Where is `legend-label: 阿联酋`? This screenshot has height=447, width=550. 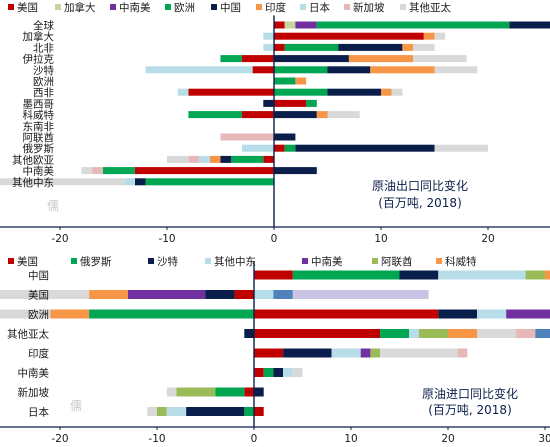 legend-label: 阿联酋 is located at coordinates (397, 261).